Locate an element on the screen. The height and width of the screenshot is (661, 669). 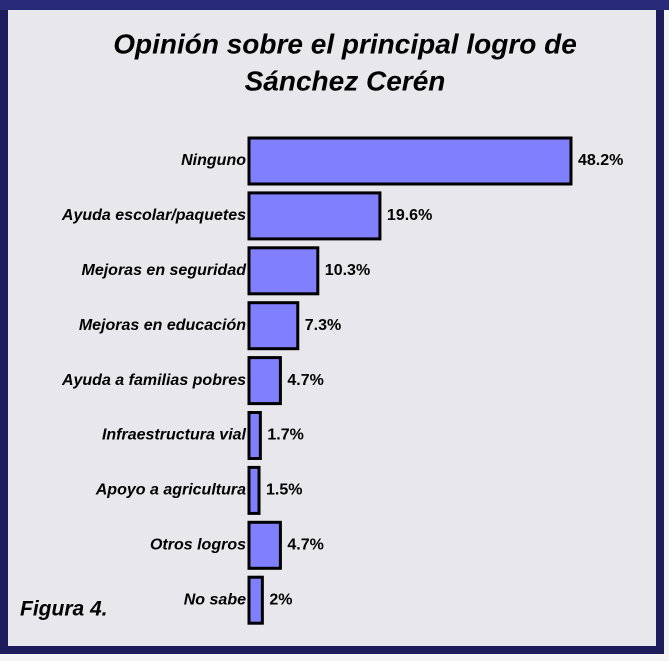
category-label: Otros logros is located at coordinates (198, 545).